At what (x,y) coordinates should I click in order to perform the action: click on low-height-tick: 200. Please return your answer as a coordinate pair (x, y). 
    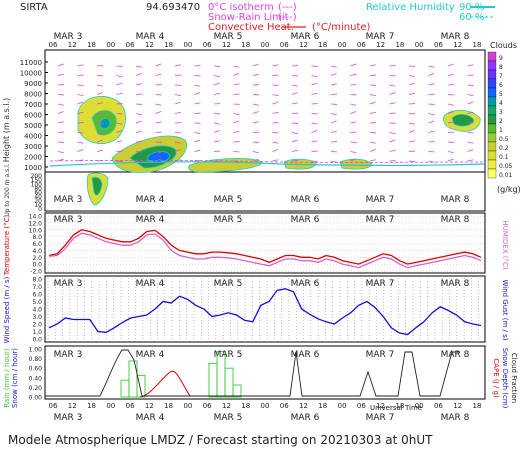
    Looking at the image, I should click on (37, 176).